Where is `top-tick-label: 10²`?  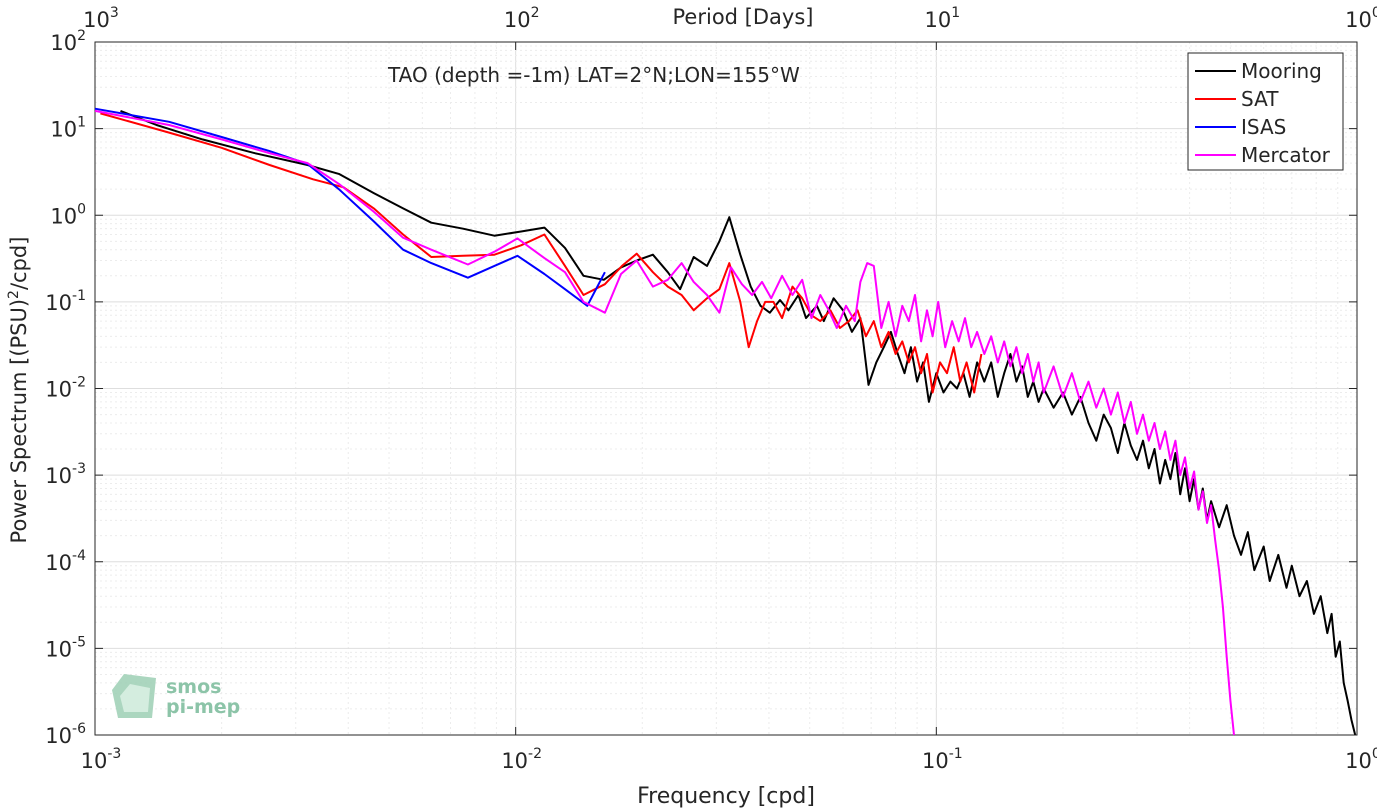 top-tick-label: 10² is located at coordinates (522, 18).